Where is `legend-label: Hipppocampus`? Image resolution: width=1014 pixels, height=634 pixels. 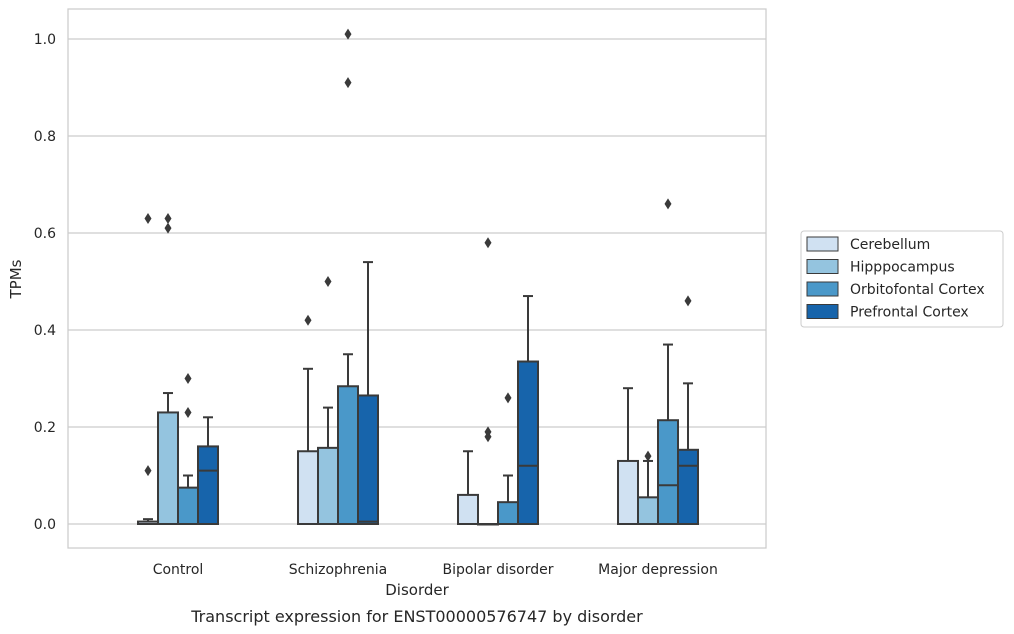 legend-label: Hipppocampus is located at coordinates (902, 268).